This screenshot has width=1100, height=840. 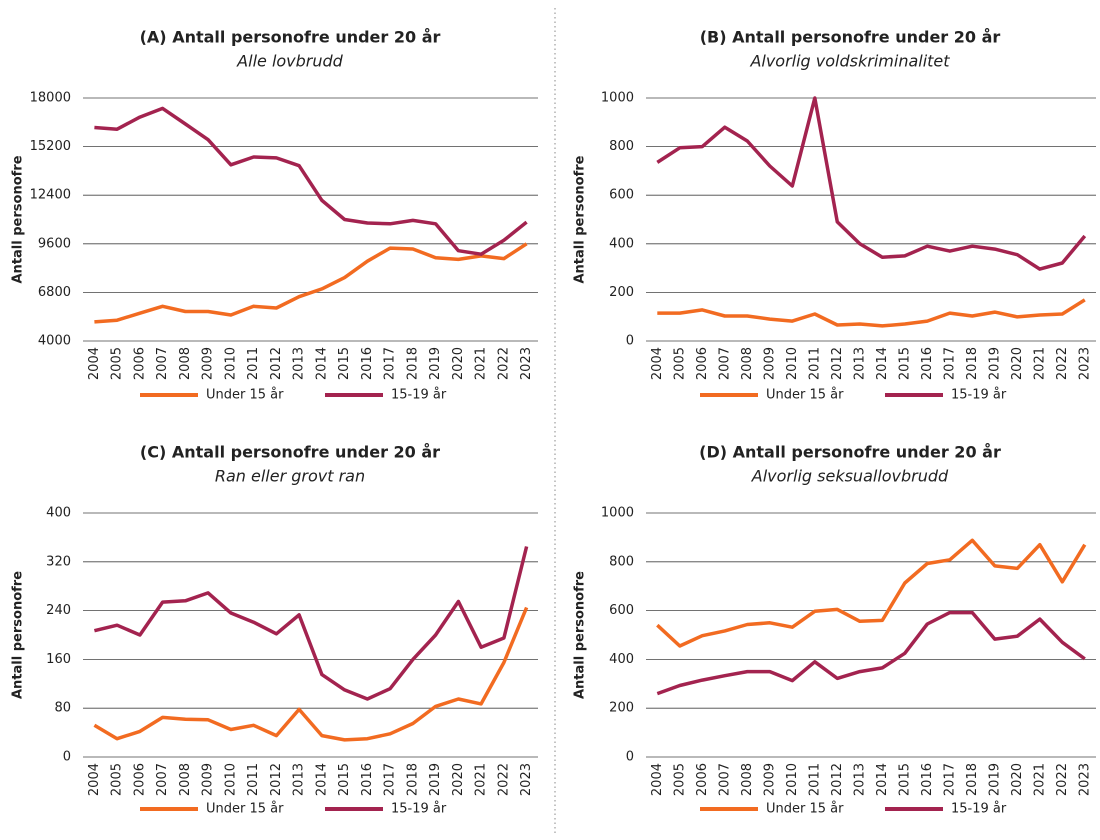 What do you see at coordinates (621, 292) in the screenshot?
I see `y-tick-label: 200` at bounding box center [621, 292].